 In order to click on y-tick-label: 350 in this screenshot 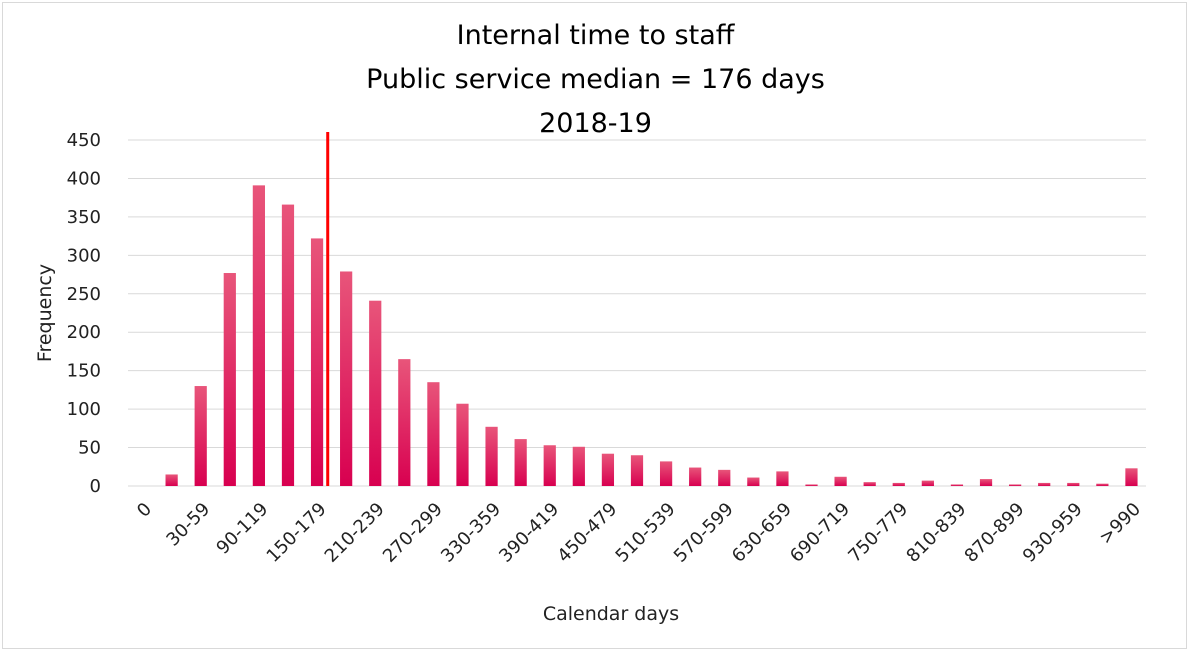, I will do `click(84, 217)`.